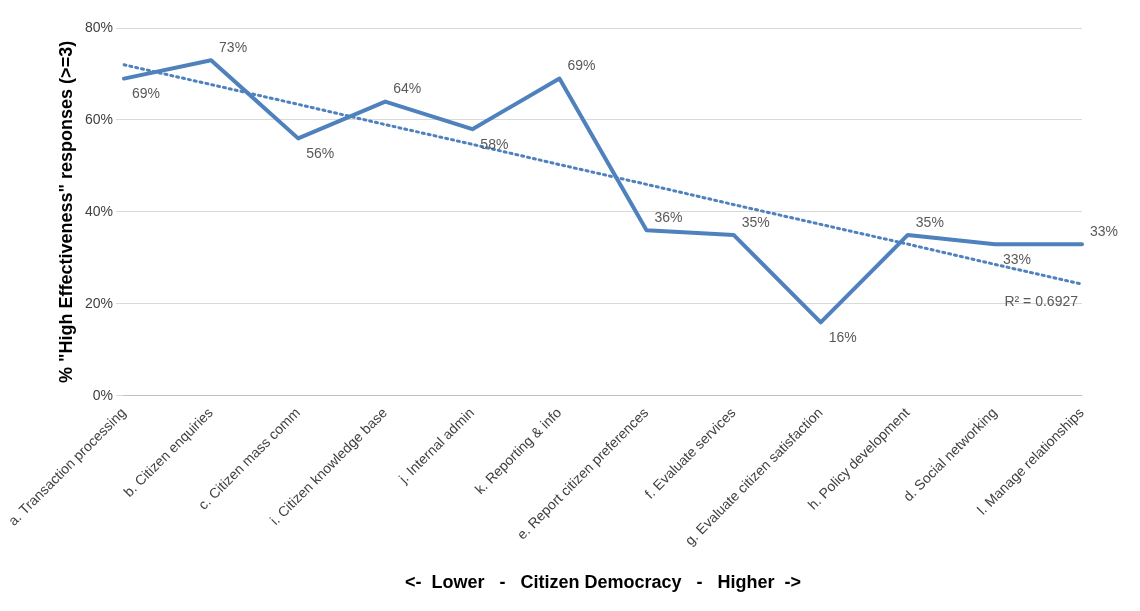  Describe the element at coordinates (603, 582) in the screenshot. I see `x-axis-title: <- Lower - Citizen Democracy - Higher ->` at that location.